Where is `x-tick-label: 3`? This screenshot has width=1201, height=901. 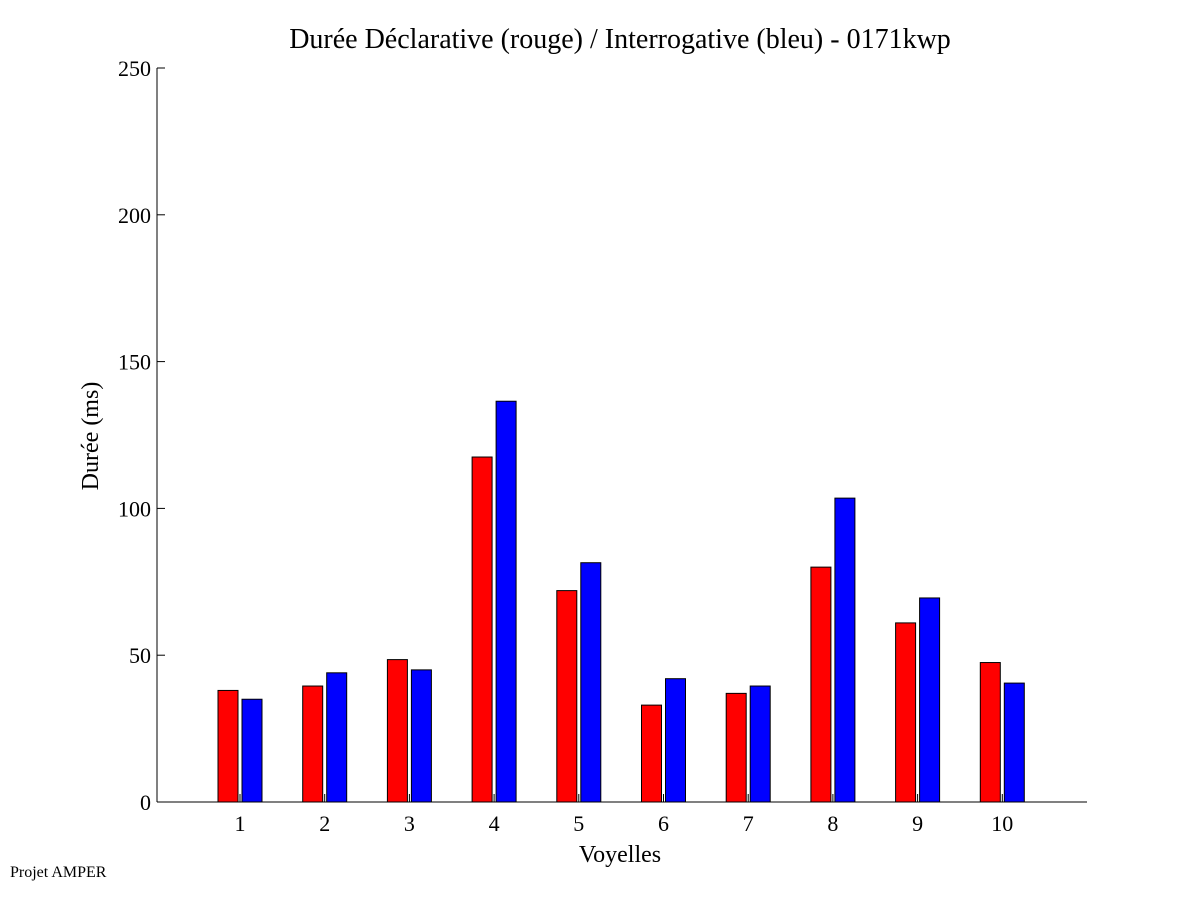 x-tick-label: 3 is located at coordinates (409, 823).